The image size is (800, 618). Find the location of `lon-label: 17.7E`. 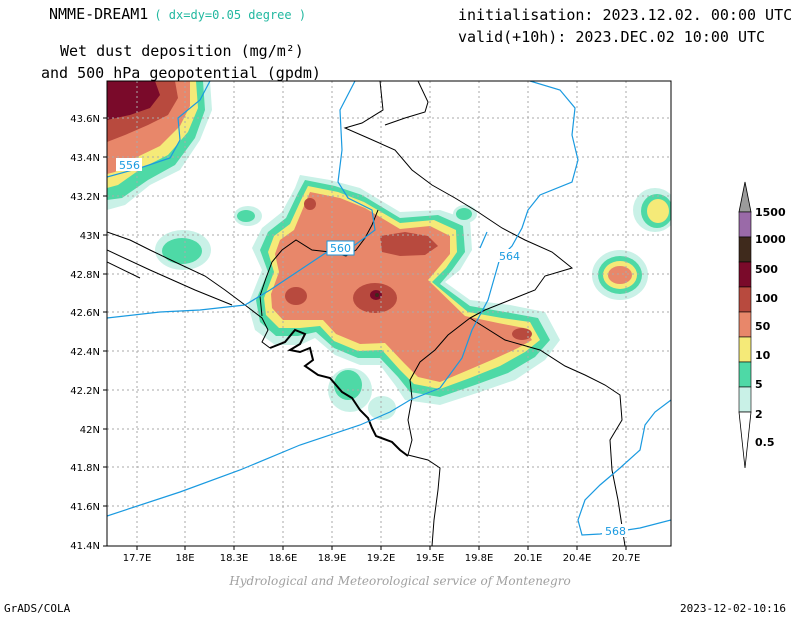

lon-label: 17.7E is located at coordinates (137, 558).